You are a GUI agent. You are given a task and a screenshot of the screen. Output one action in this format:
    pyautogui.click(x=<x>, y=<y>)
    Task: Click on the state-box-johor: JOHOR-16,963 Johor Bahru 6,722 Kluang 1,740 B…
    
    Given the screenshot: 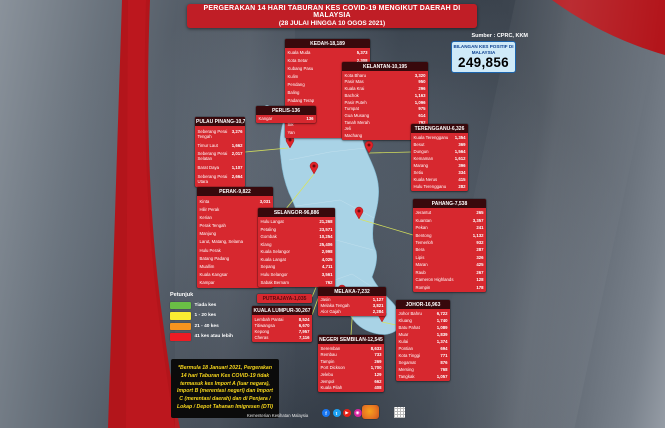 What is the action you would take?
    pyautogui.click(x=423, y=340)
    